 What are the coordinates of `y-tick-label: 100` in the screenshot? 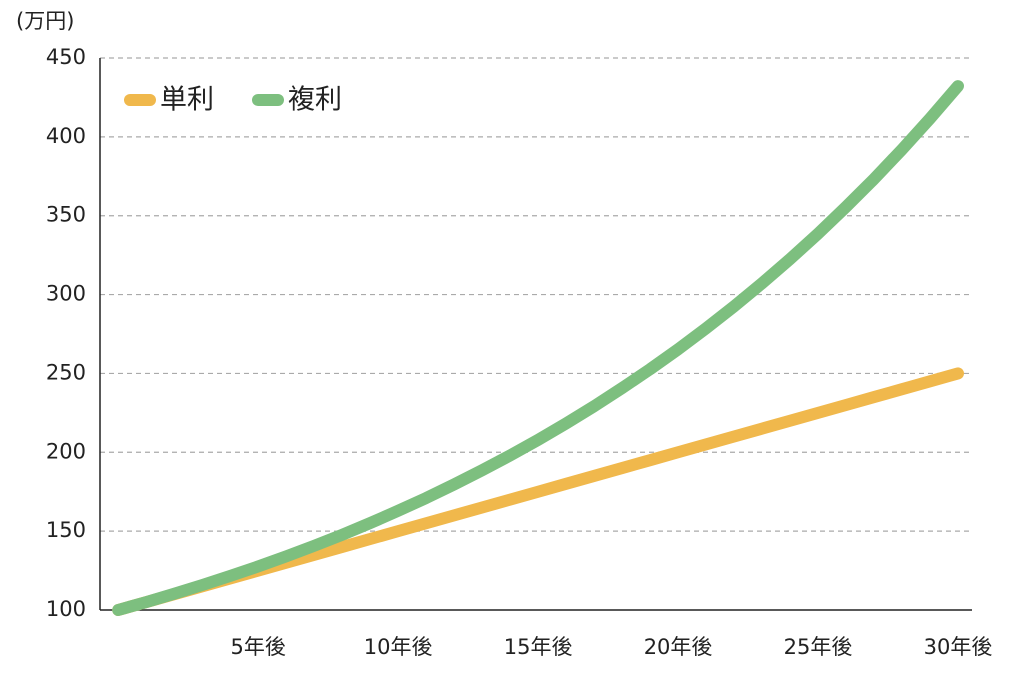 It's located at (66, 609).